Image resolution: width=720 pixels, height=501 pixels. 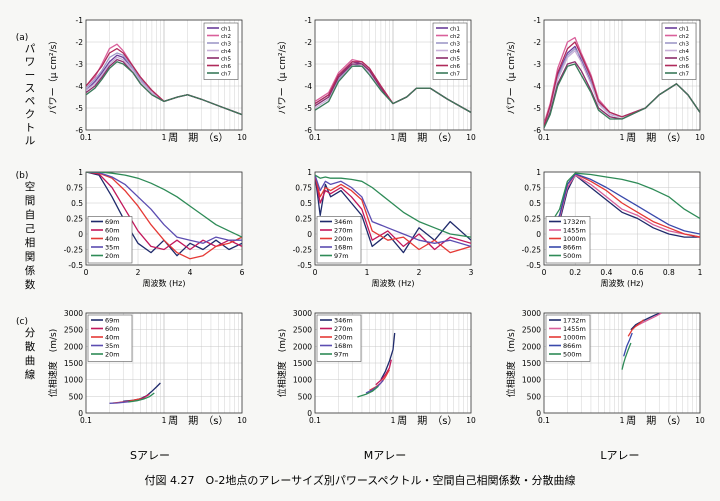 What do you see at coordinates (30, 75) in the screenshot?
I see `row-label-char: ー` at bounding box center [30, 75].